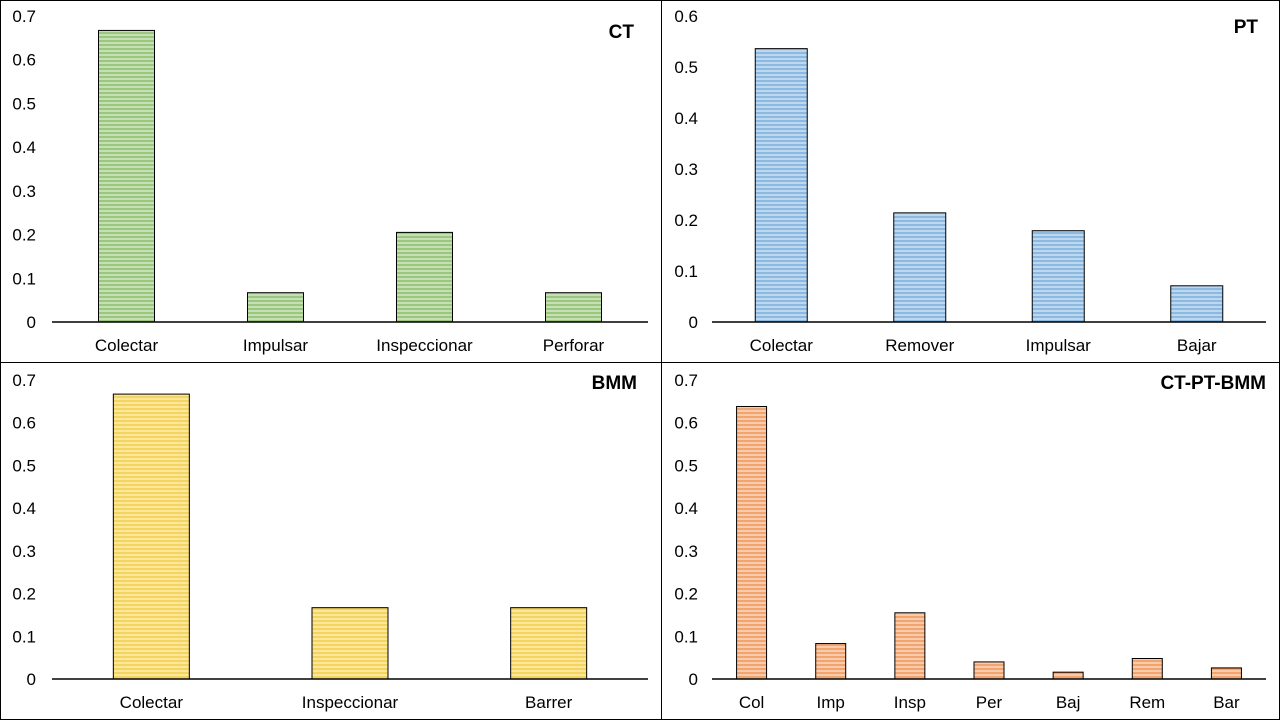  What do you see at coordinates (1068, 675) in the screenshot?
I see `bar-baj` at bounding box center [1068, 675].